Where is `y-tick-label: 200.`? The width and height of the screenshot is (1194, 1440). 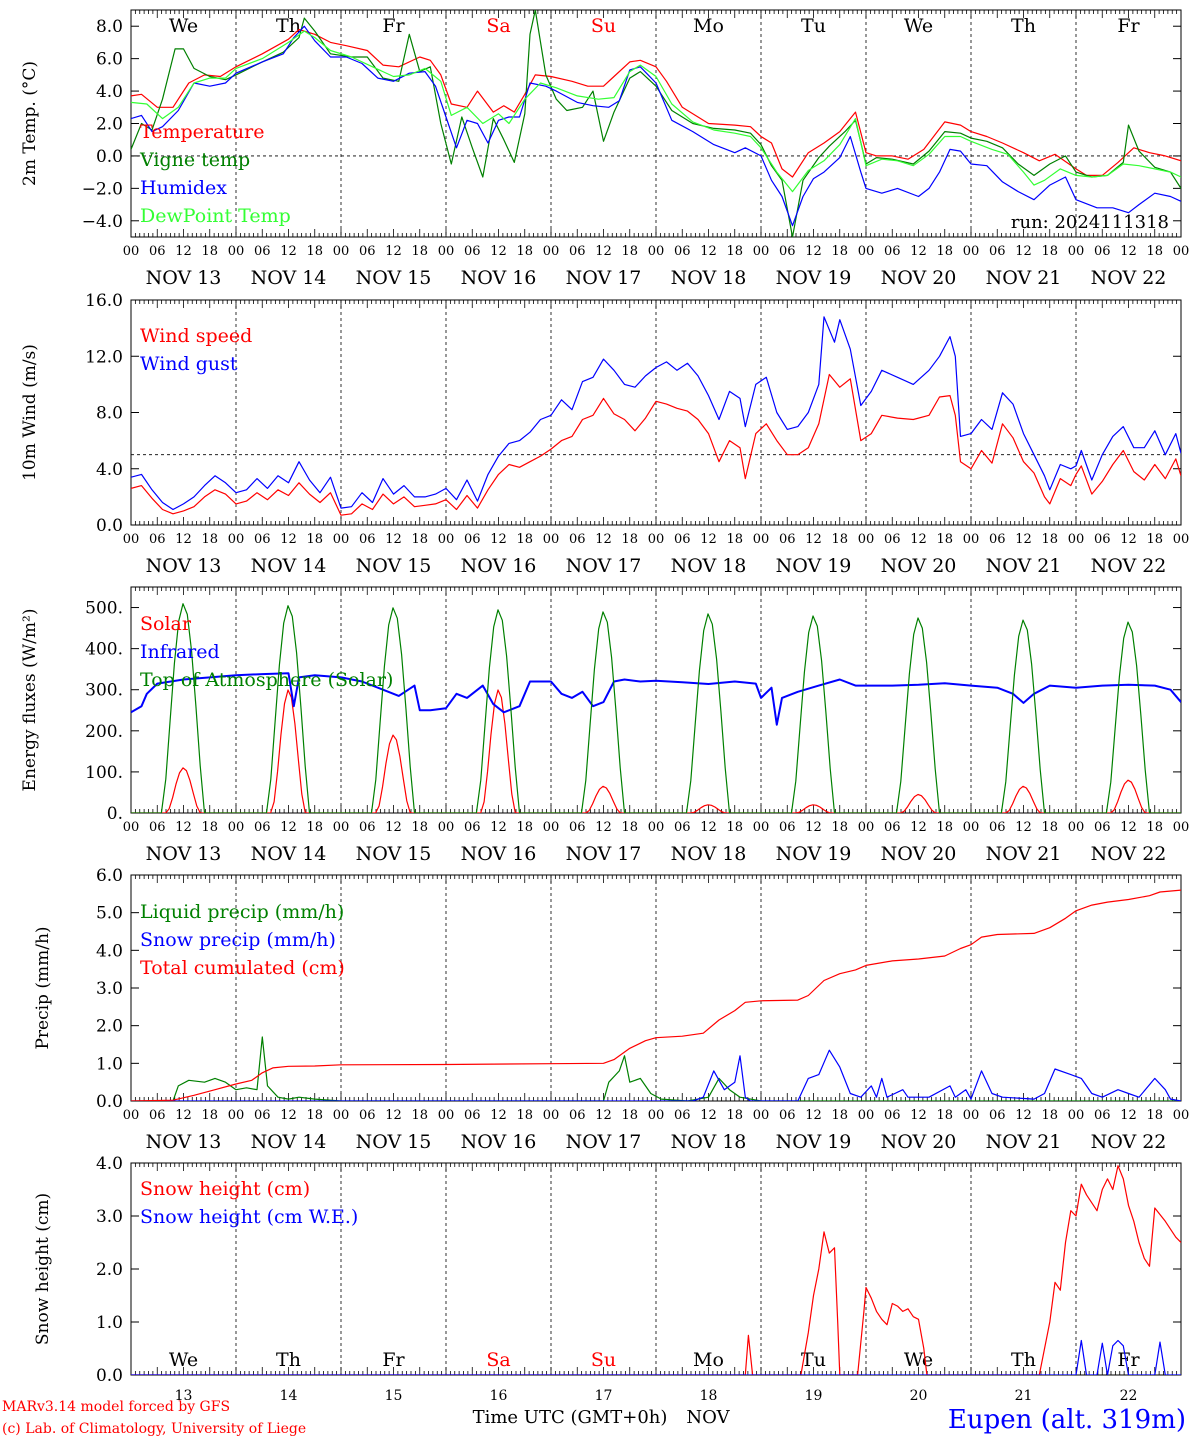 y-tick-label: 200. is located at coordinates (104, 732).